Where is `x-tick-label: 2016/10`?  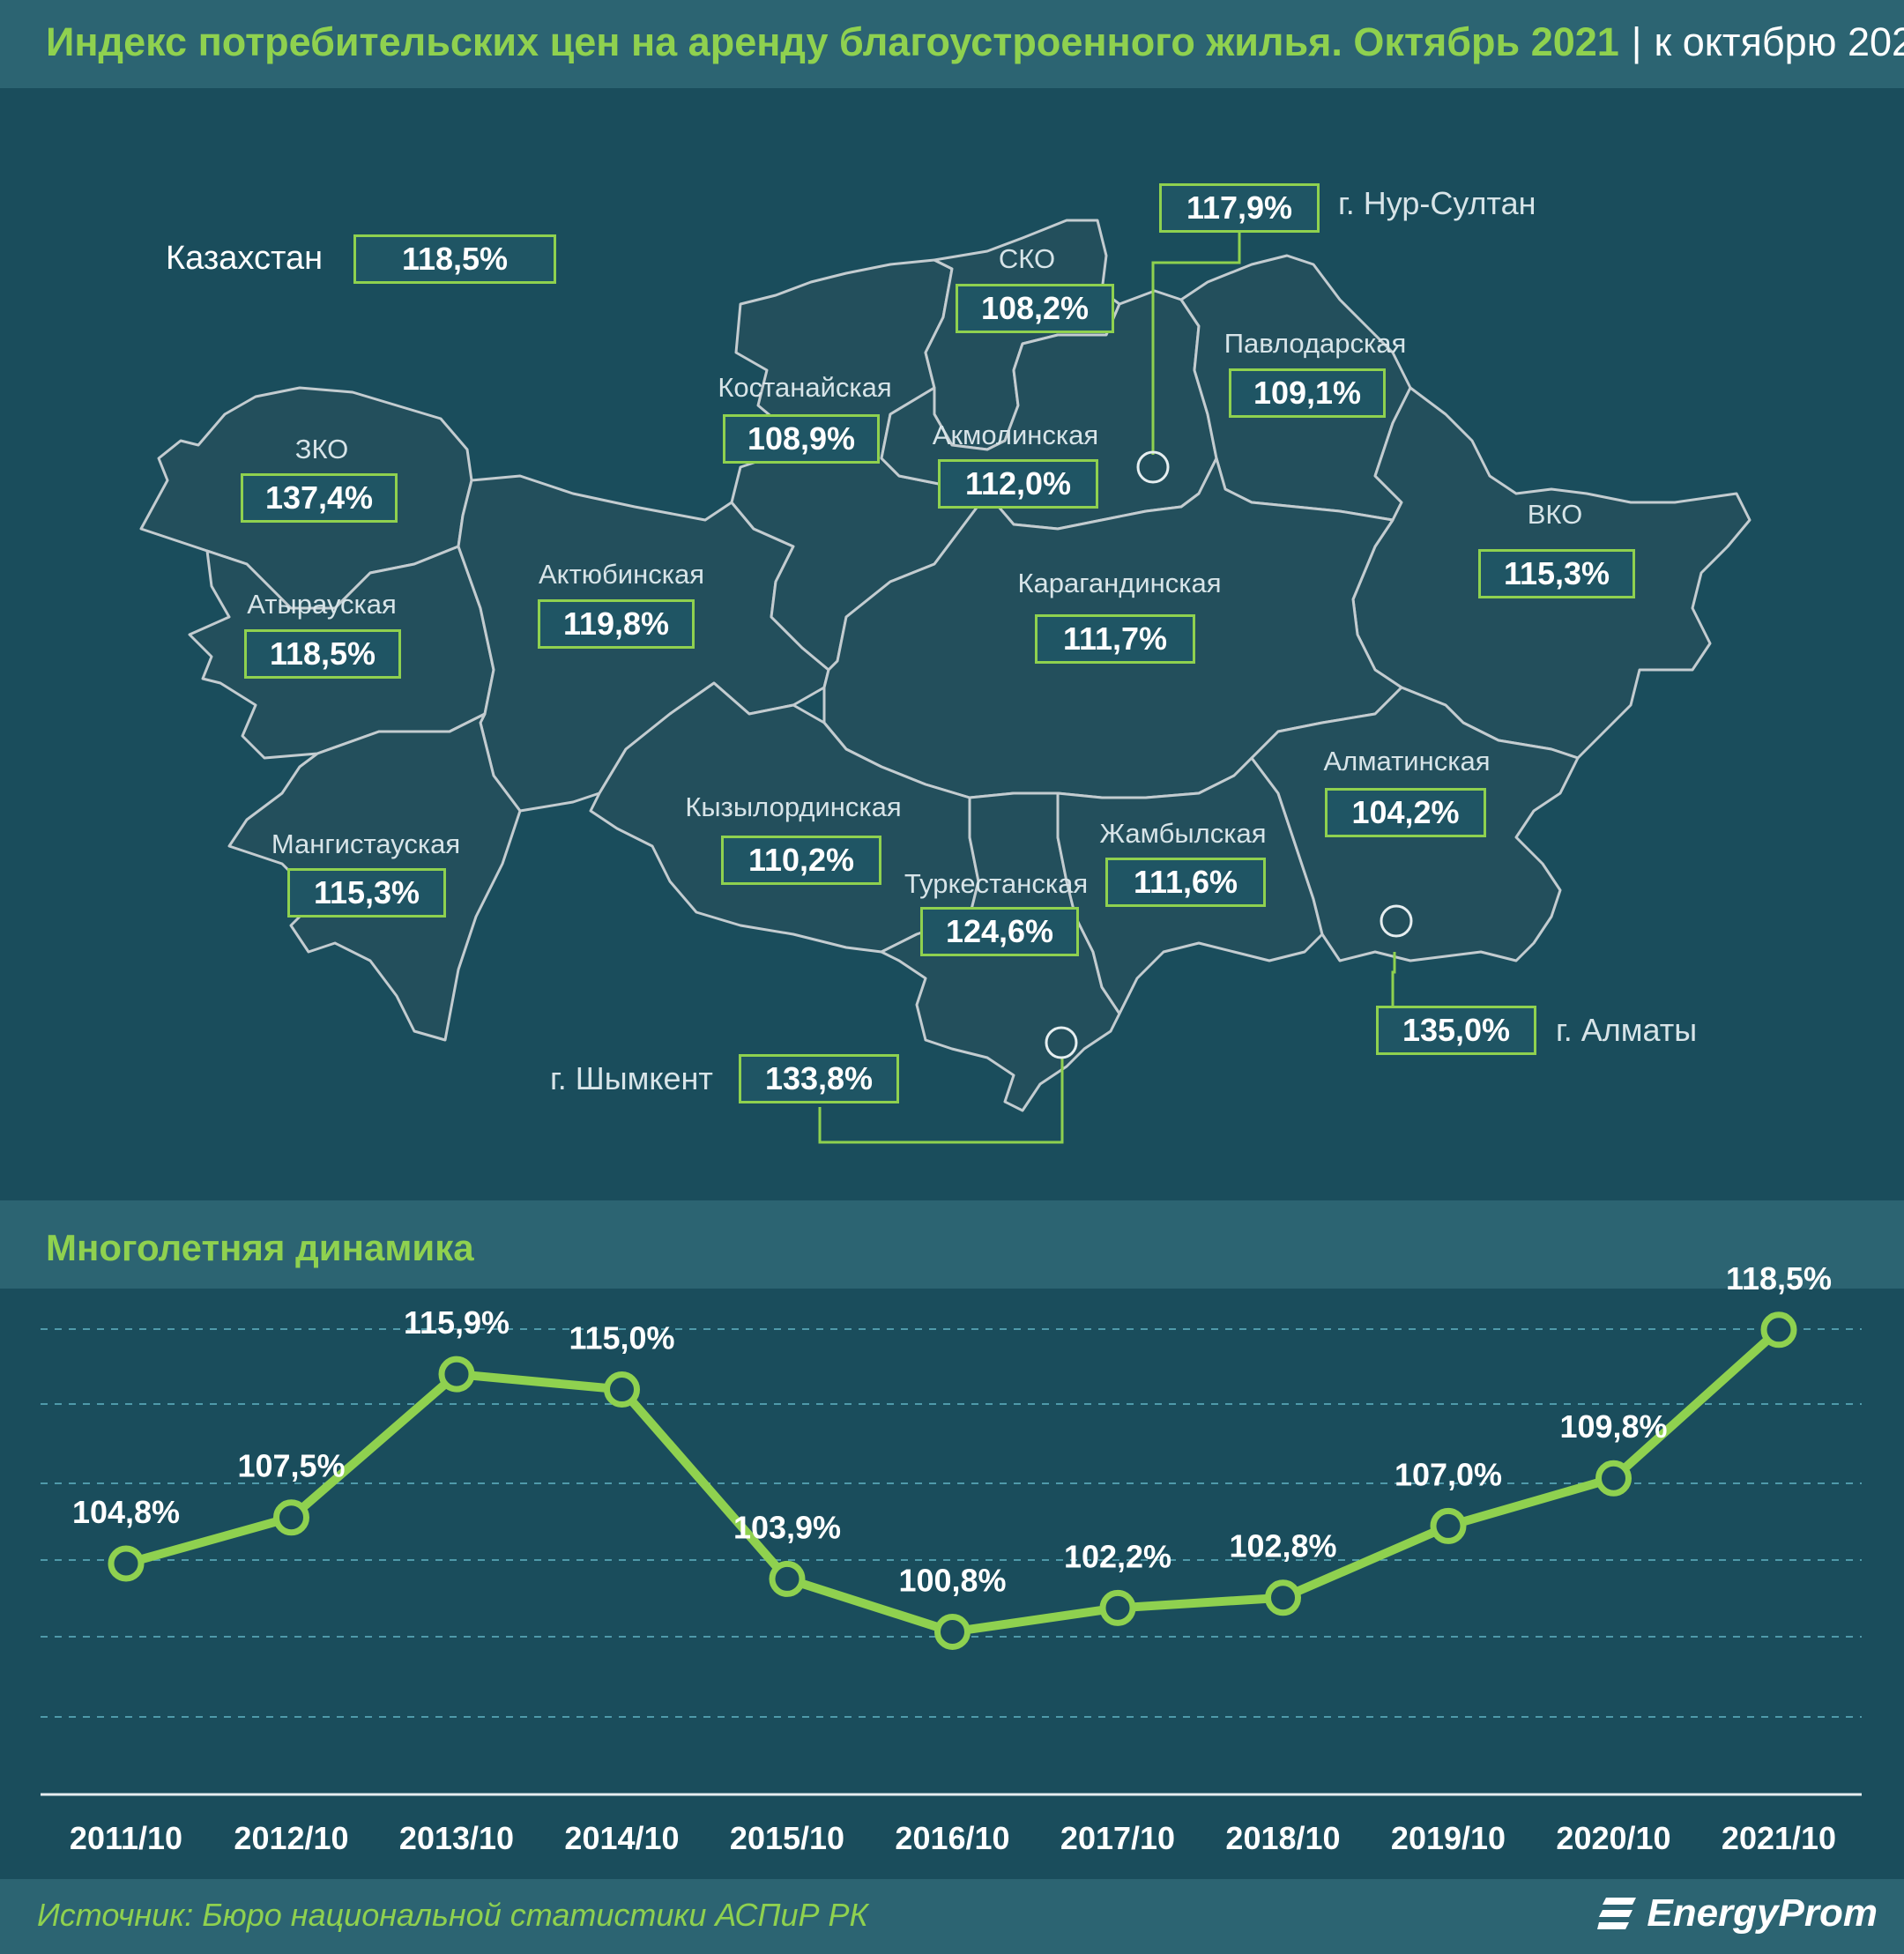
x-tick-label: 2016/10 is located at coordinates (952, 1838).